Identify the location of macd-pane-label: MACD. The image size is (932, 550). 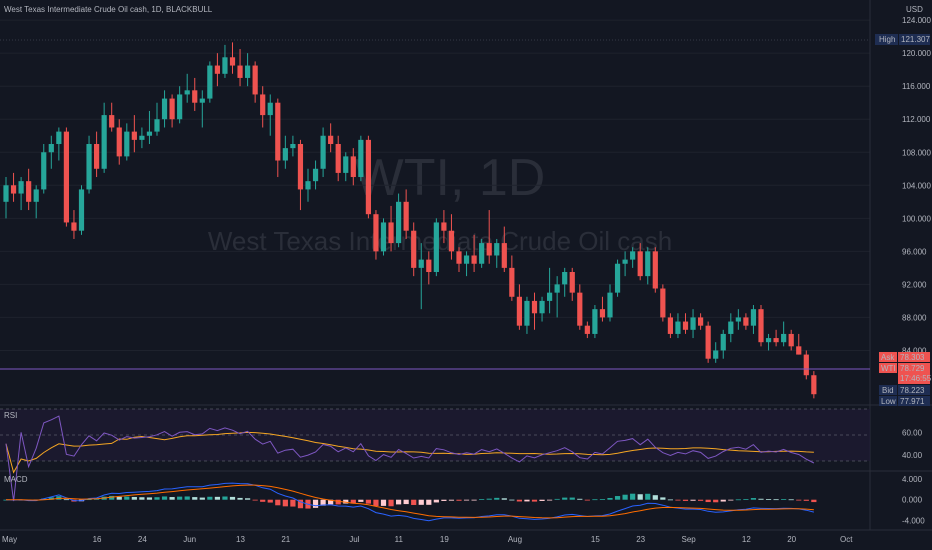
(16, 479).